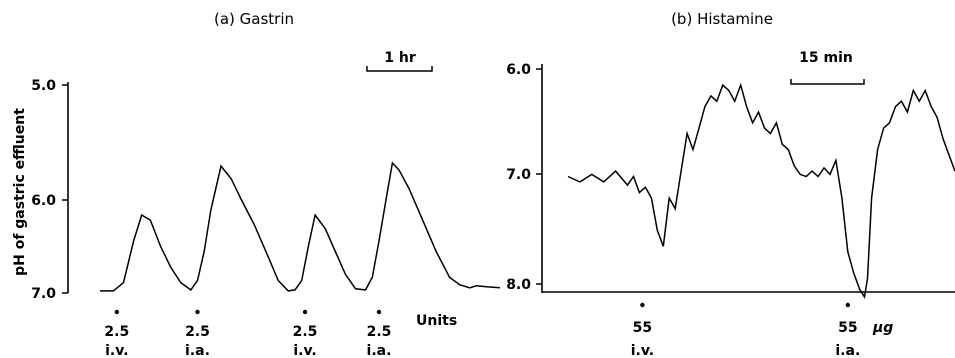 The image size is (955, 358). I want to click on panel-a-units-label: Units, so click(436, 321).